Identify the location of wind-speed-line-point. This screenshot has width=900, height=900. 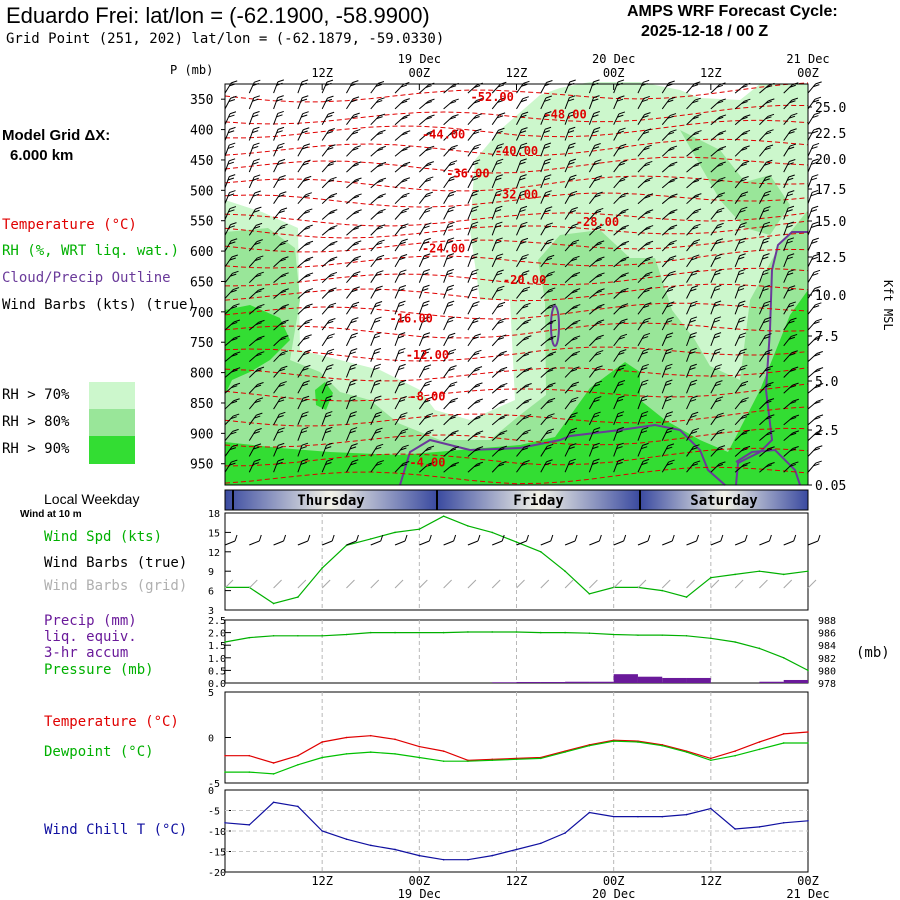
(686, 597).